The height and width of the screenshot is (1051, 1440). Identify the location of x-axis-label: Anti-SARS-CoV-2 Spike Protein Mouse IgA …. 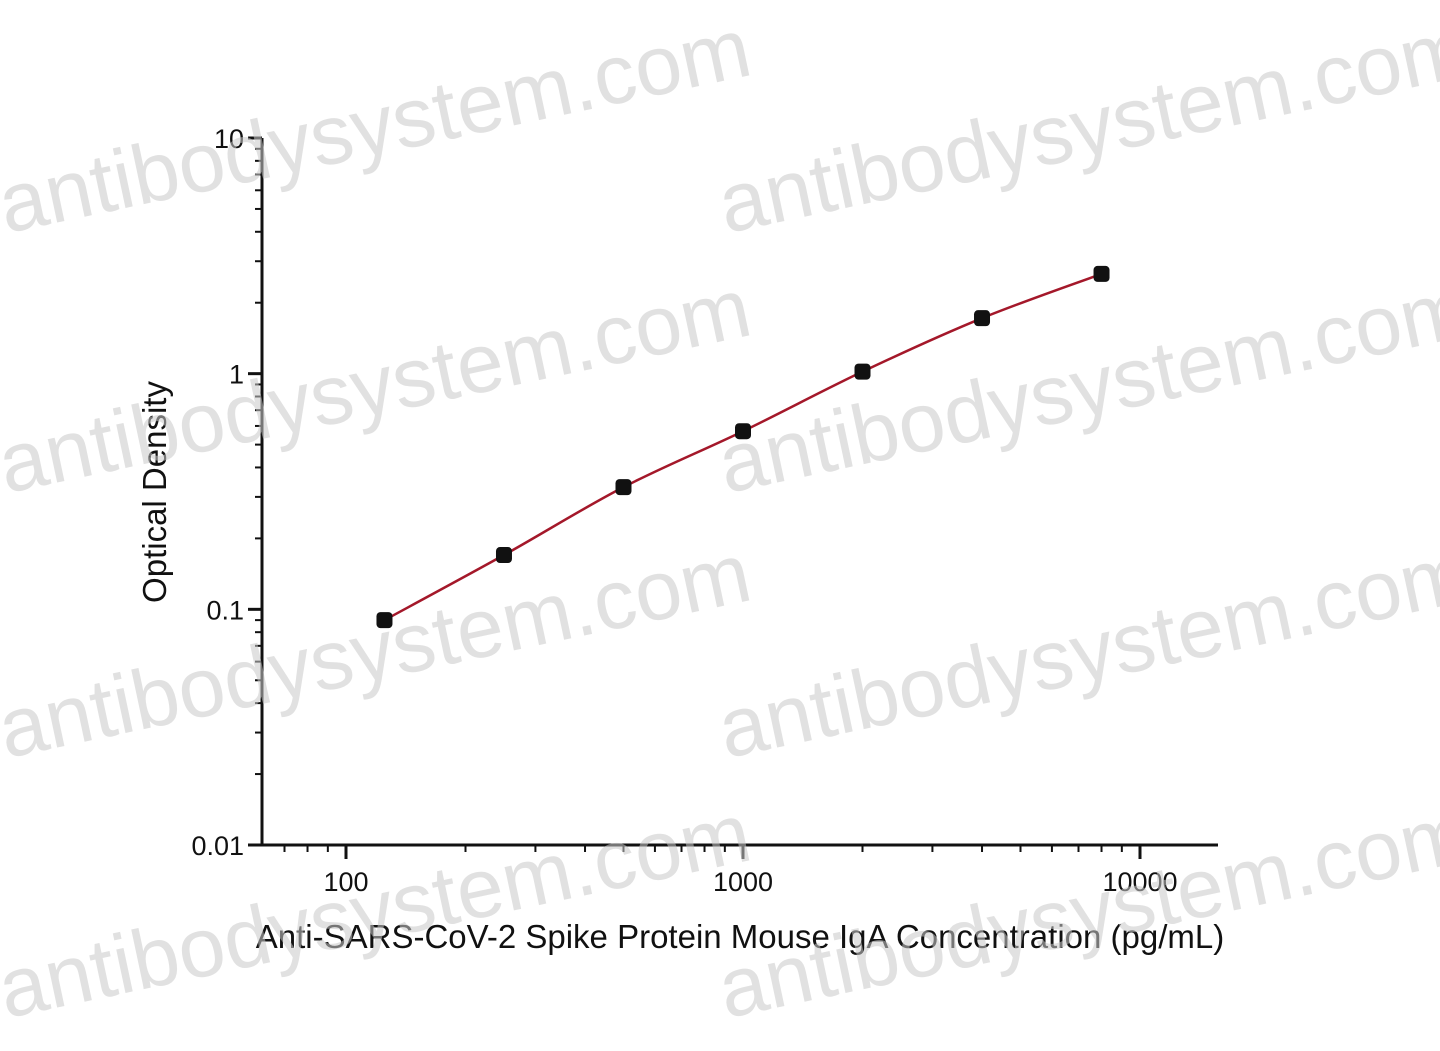
(740, 936).